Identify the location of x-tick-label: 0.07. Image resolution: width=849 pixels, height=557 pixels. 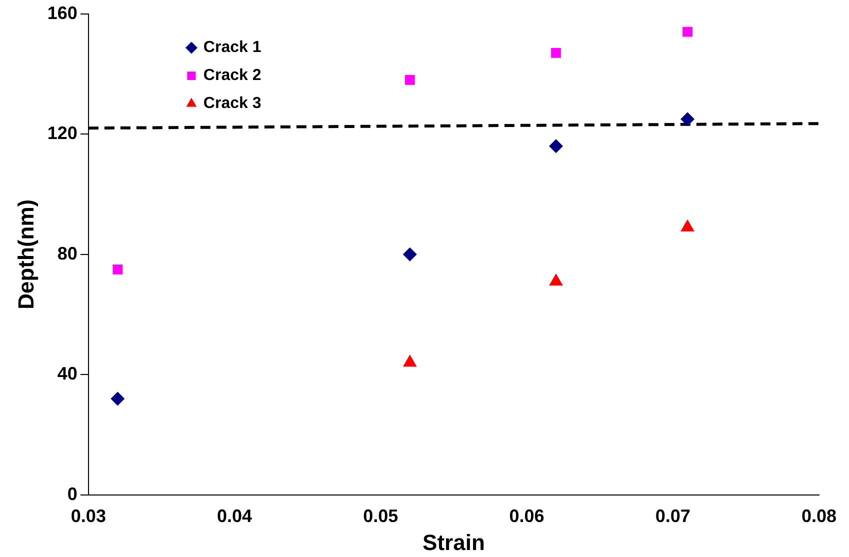
(672, 516).